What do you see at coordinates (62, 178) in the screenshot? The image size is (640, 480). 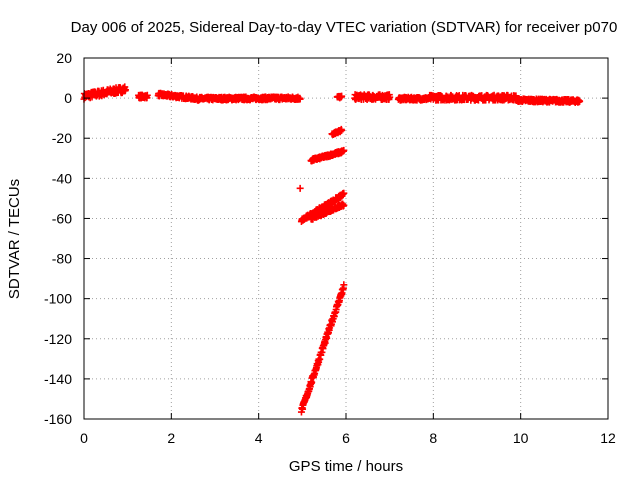 I see `y-tick-label: -40` at bounding box center [62, 178].